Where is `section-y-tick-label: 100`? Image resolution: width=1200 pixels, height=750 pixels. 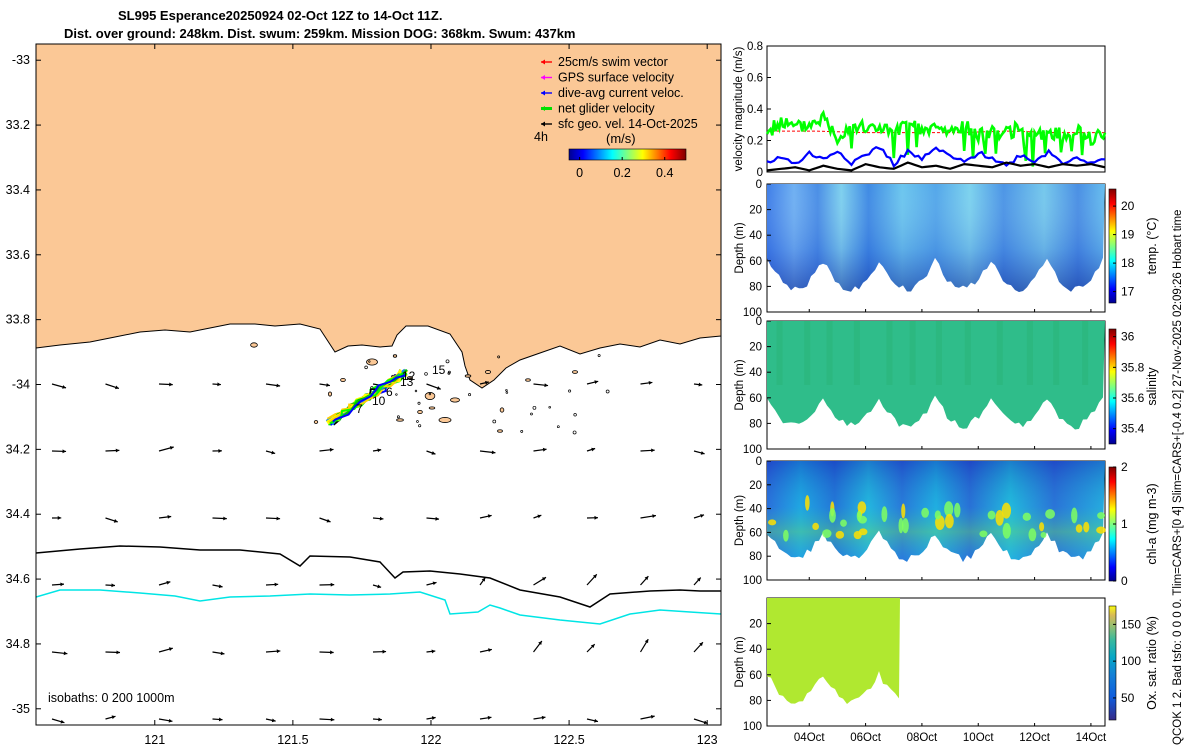 section-y-tick-label: 100 is located at coordinates (752, 313).